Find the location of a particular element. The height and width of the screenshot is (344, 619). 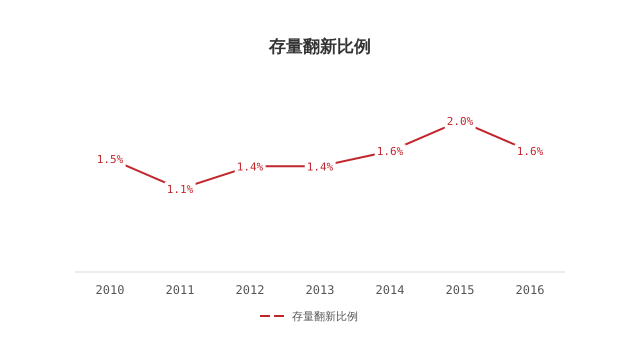

data-label: 1.5% is located at coordinates (110, 159).